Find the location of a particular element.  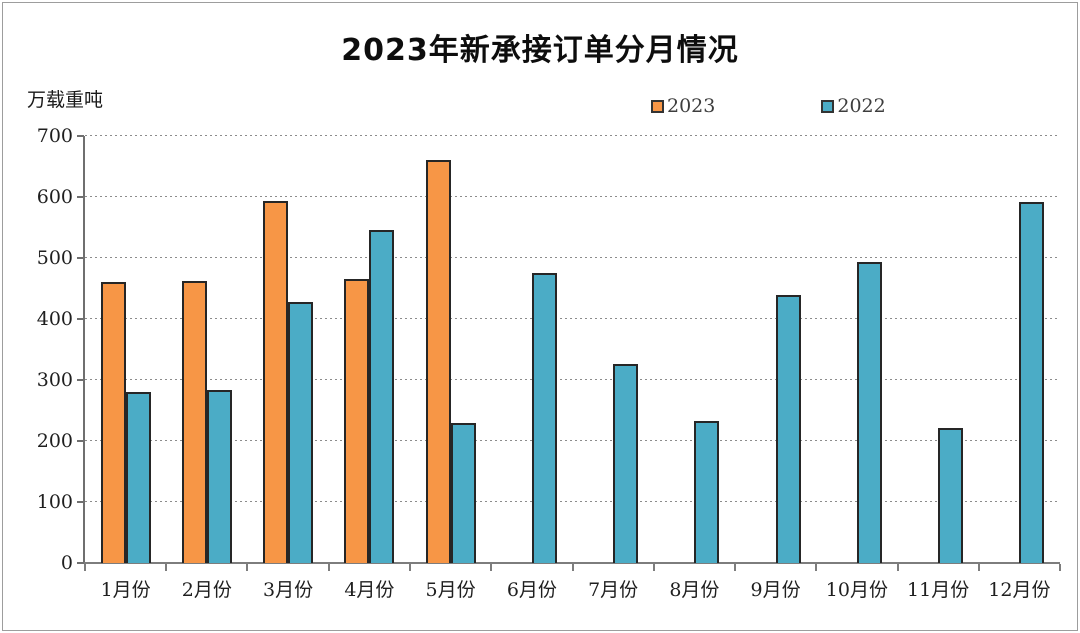

category-8月份: 8月份 is located at coordinates (694, 368).